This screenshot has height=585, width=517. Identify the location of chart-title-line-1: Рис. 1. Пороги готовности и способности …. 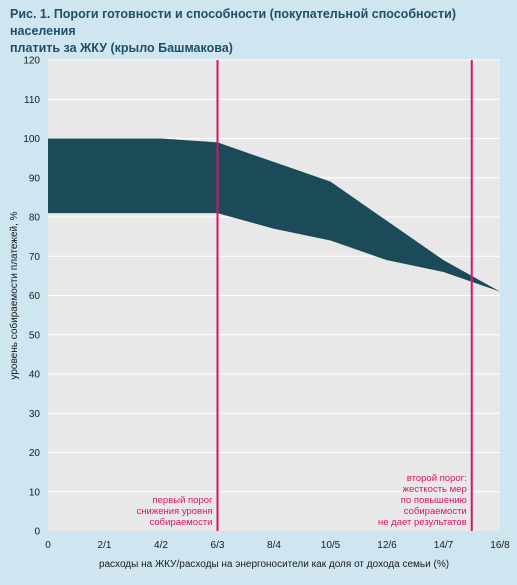
(233, 22).